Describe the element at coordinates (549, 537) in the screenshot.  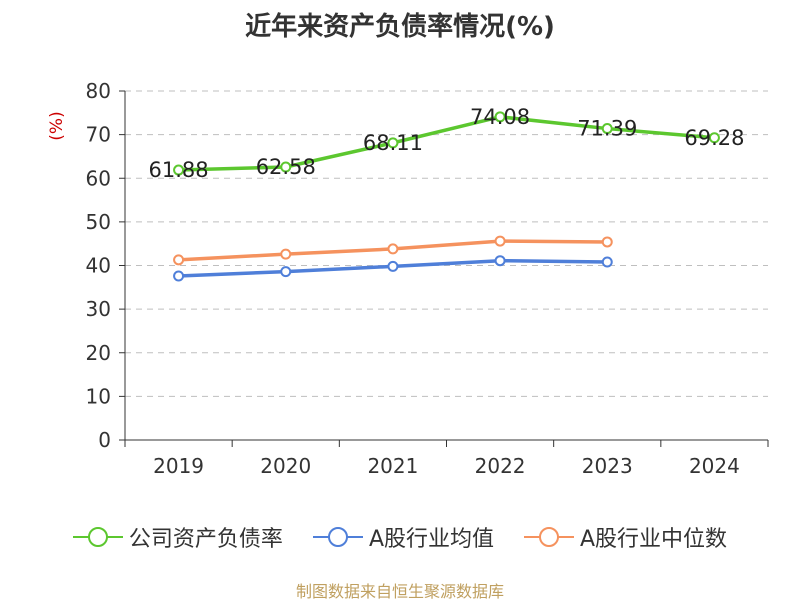
I see `legend-swatch-industry-median` at that location.